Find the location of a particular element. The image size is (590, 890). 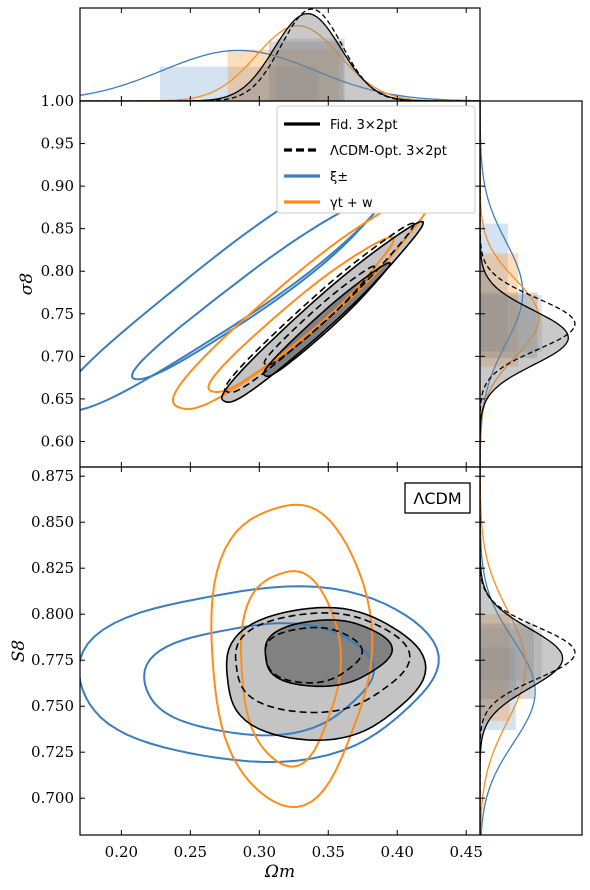

legend-label-xi: ξ± is located at coordinates (339, 177).